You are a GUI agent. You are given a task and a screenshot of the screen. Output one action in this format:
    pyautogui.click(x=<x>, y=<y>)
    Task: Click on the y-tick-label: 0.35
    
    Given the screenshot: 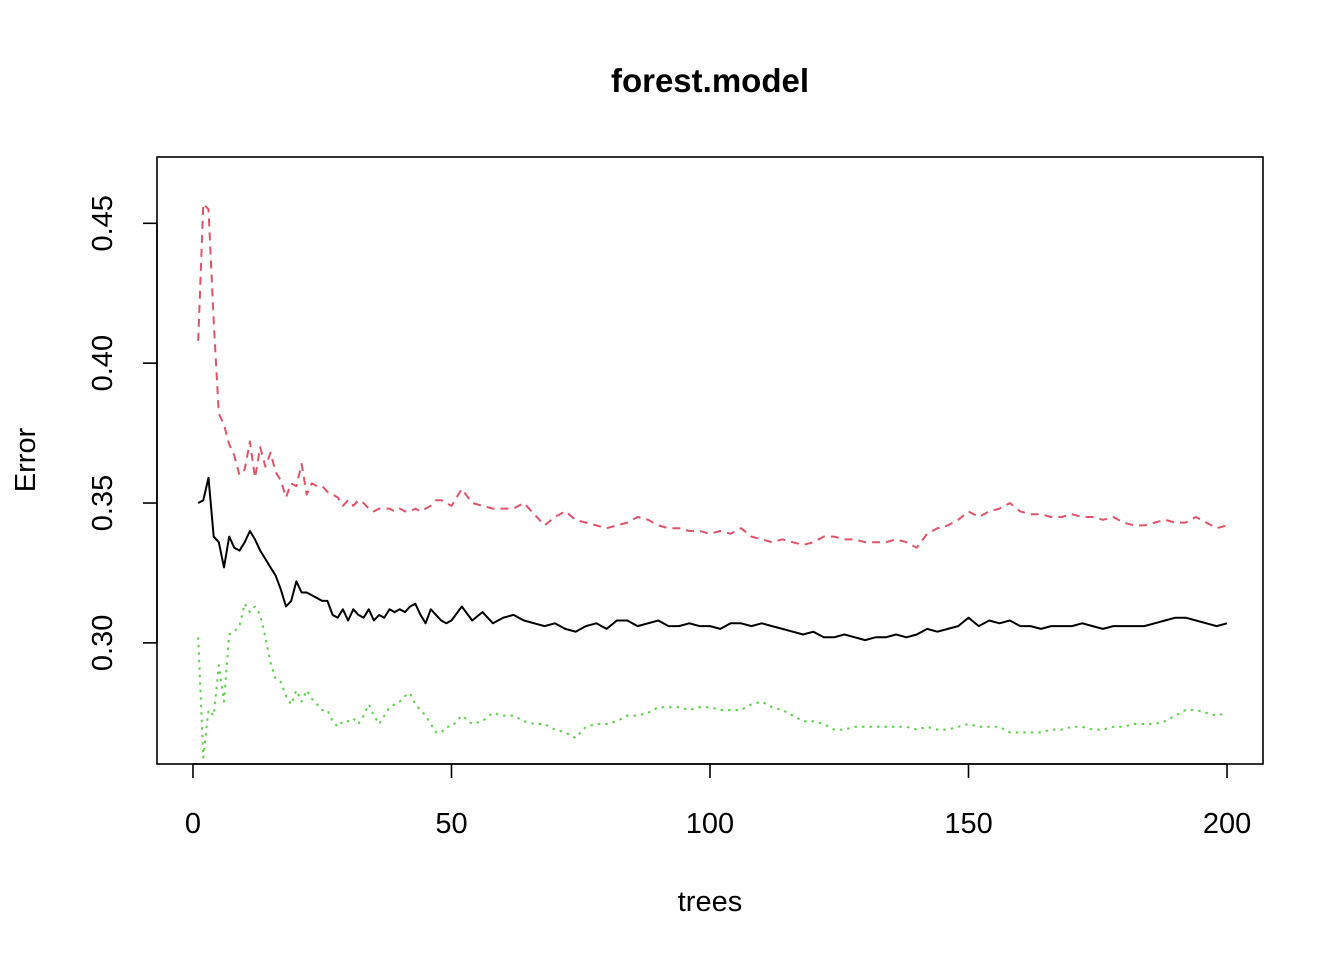 What is the action you would take?
    pyautogui.click(x=103, y=503)
    